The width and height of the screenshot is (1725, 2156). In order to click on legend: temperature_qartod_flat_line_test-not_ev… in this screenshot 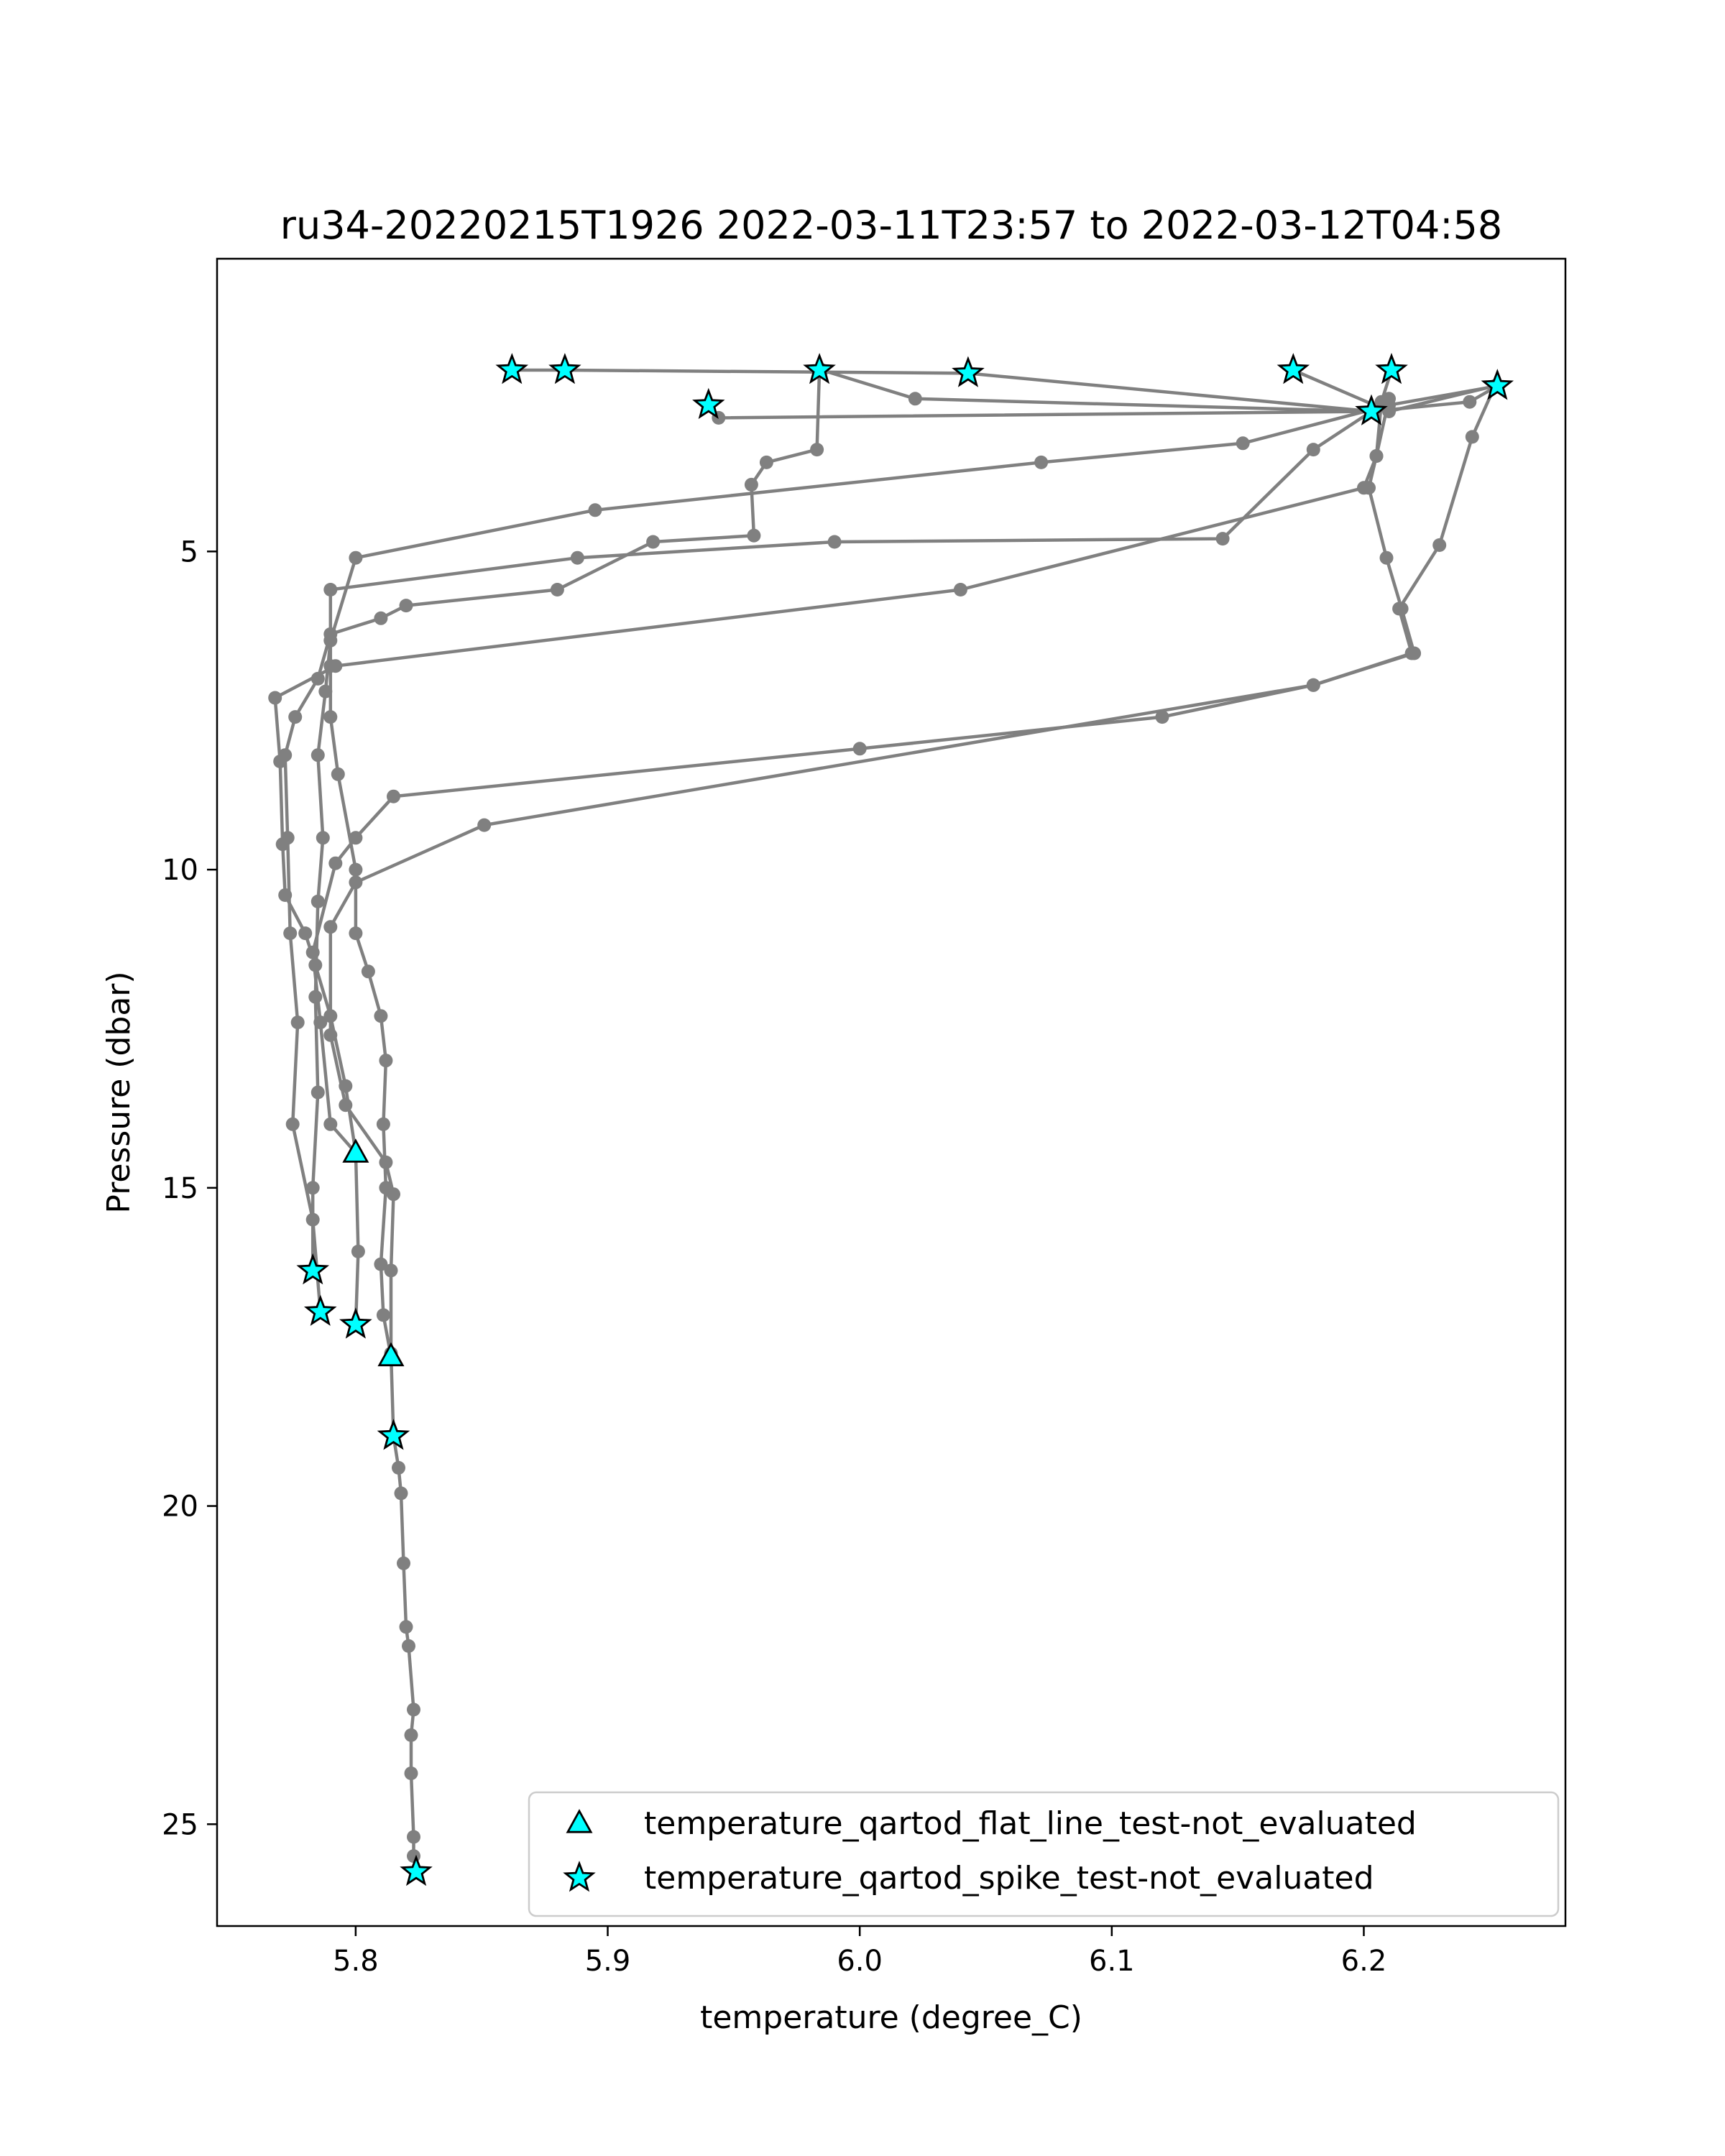, I will do `click(1044, 1854)`.